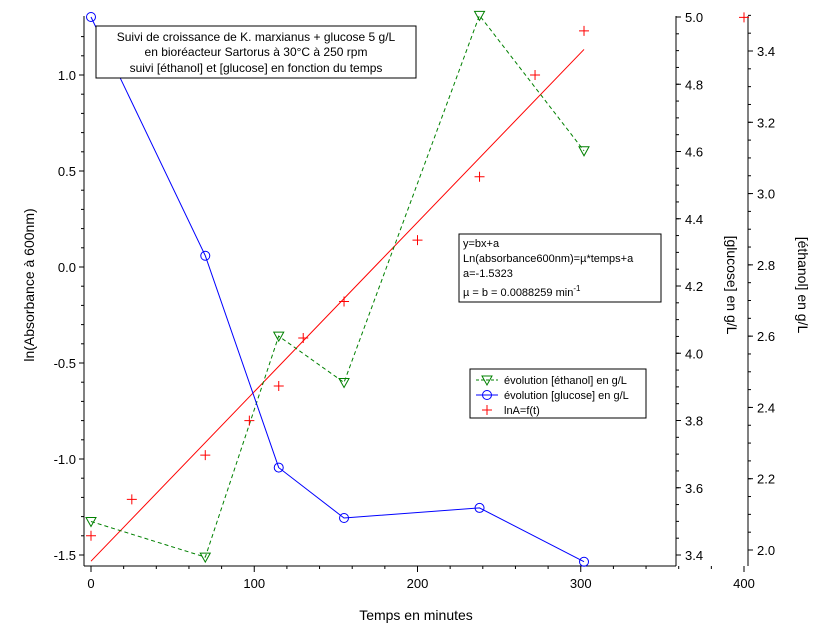  I want to click on ethanol-tick-label: 2.8, so click(766, 265).